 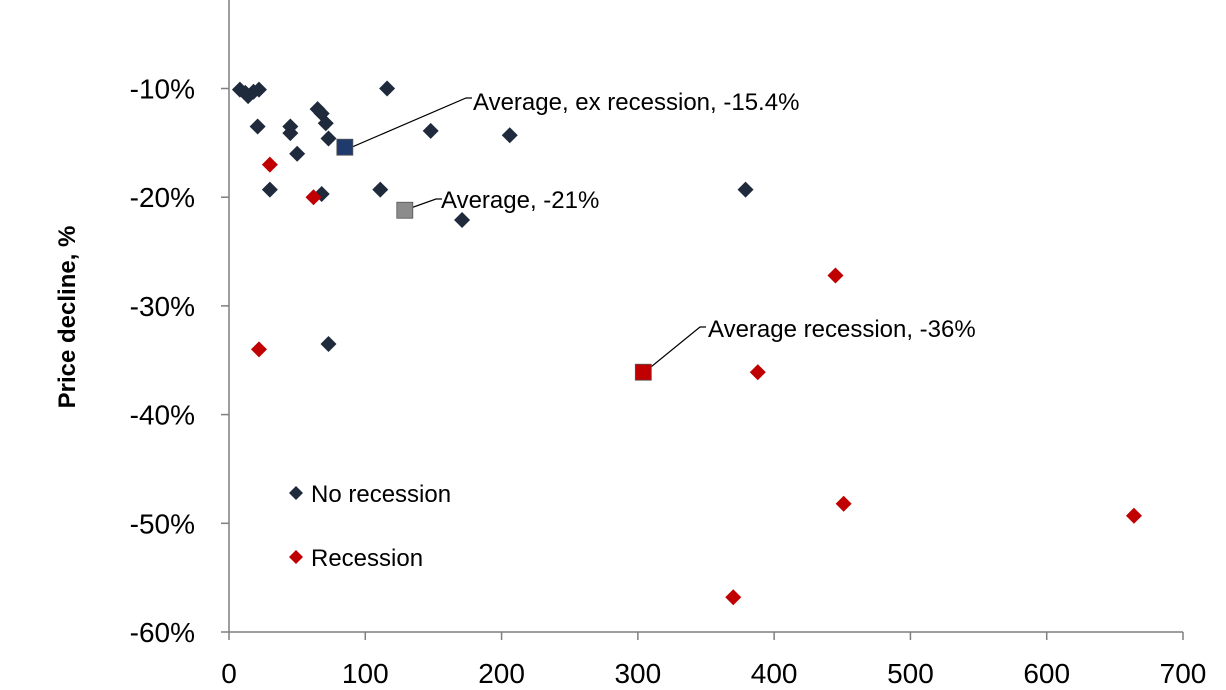 I want to click on x-tick-label: 500, so click(x=910, y=673).